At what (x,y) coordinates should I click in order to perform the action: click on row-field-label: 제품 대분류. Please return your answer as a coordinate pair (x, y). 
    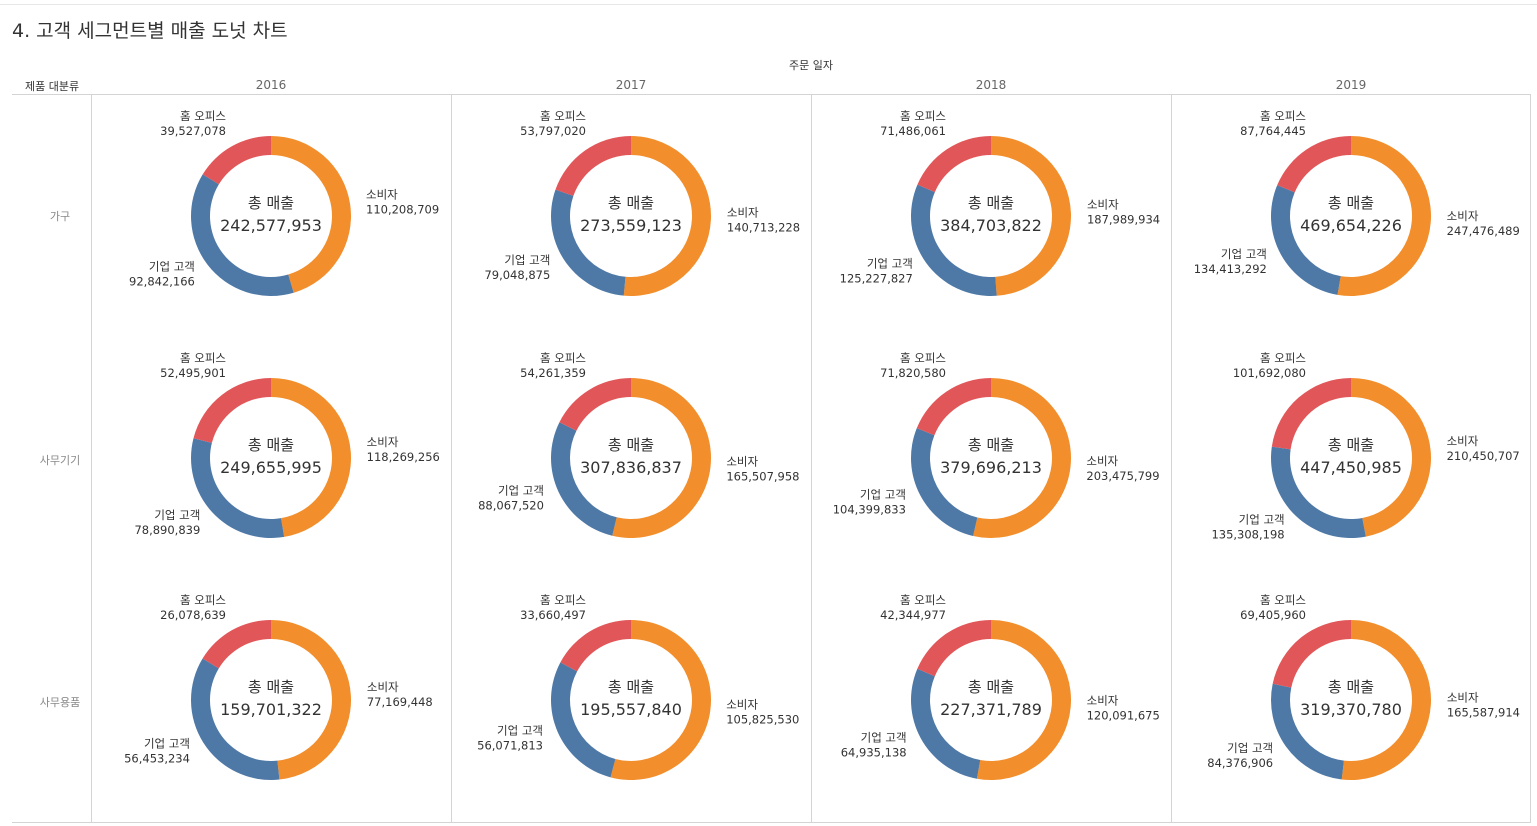
    Looking at the image, I should click on (52, 86).